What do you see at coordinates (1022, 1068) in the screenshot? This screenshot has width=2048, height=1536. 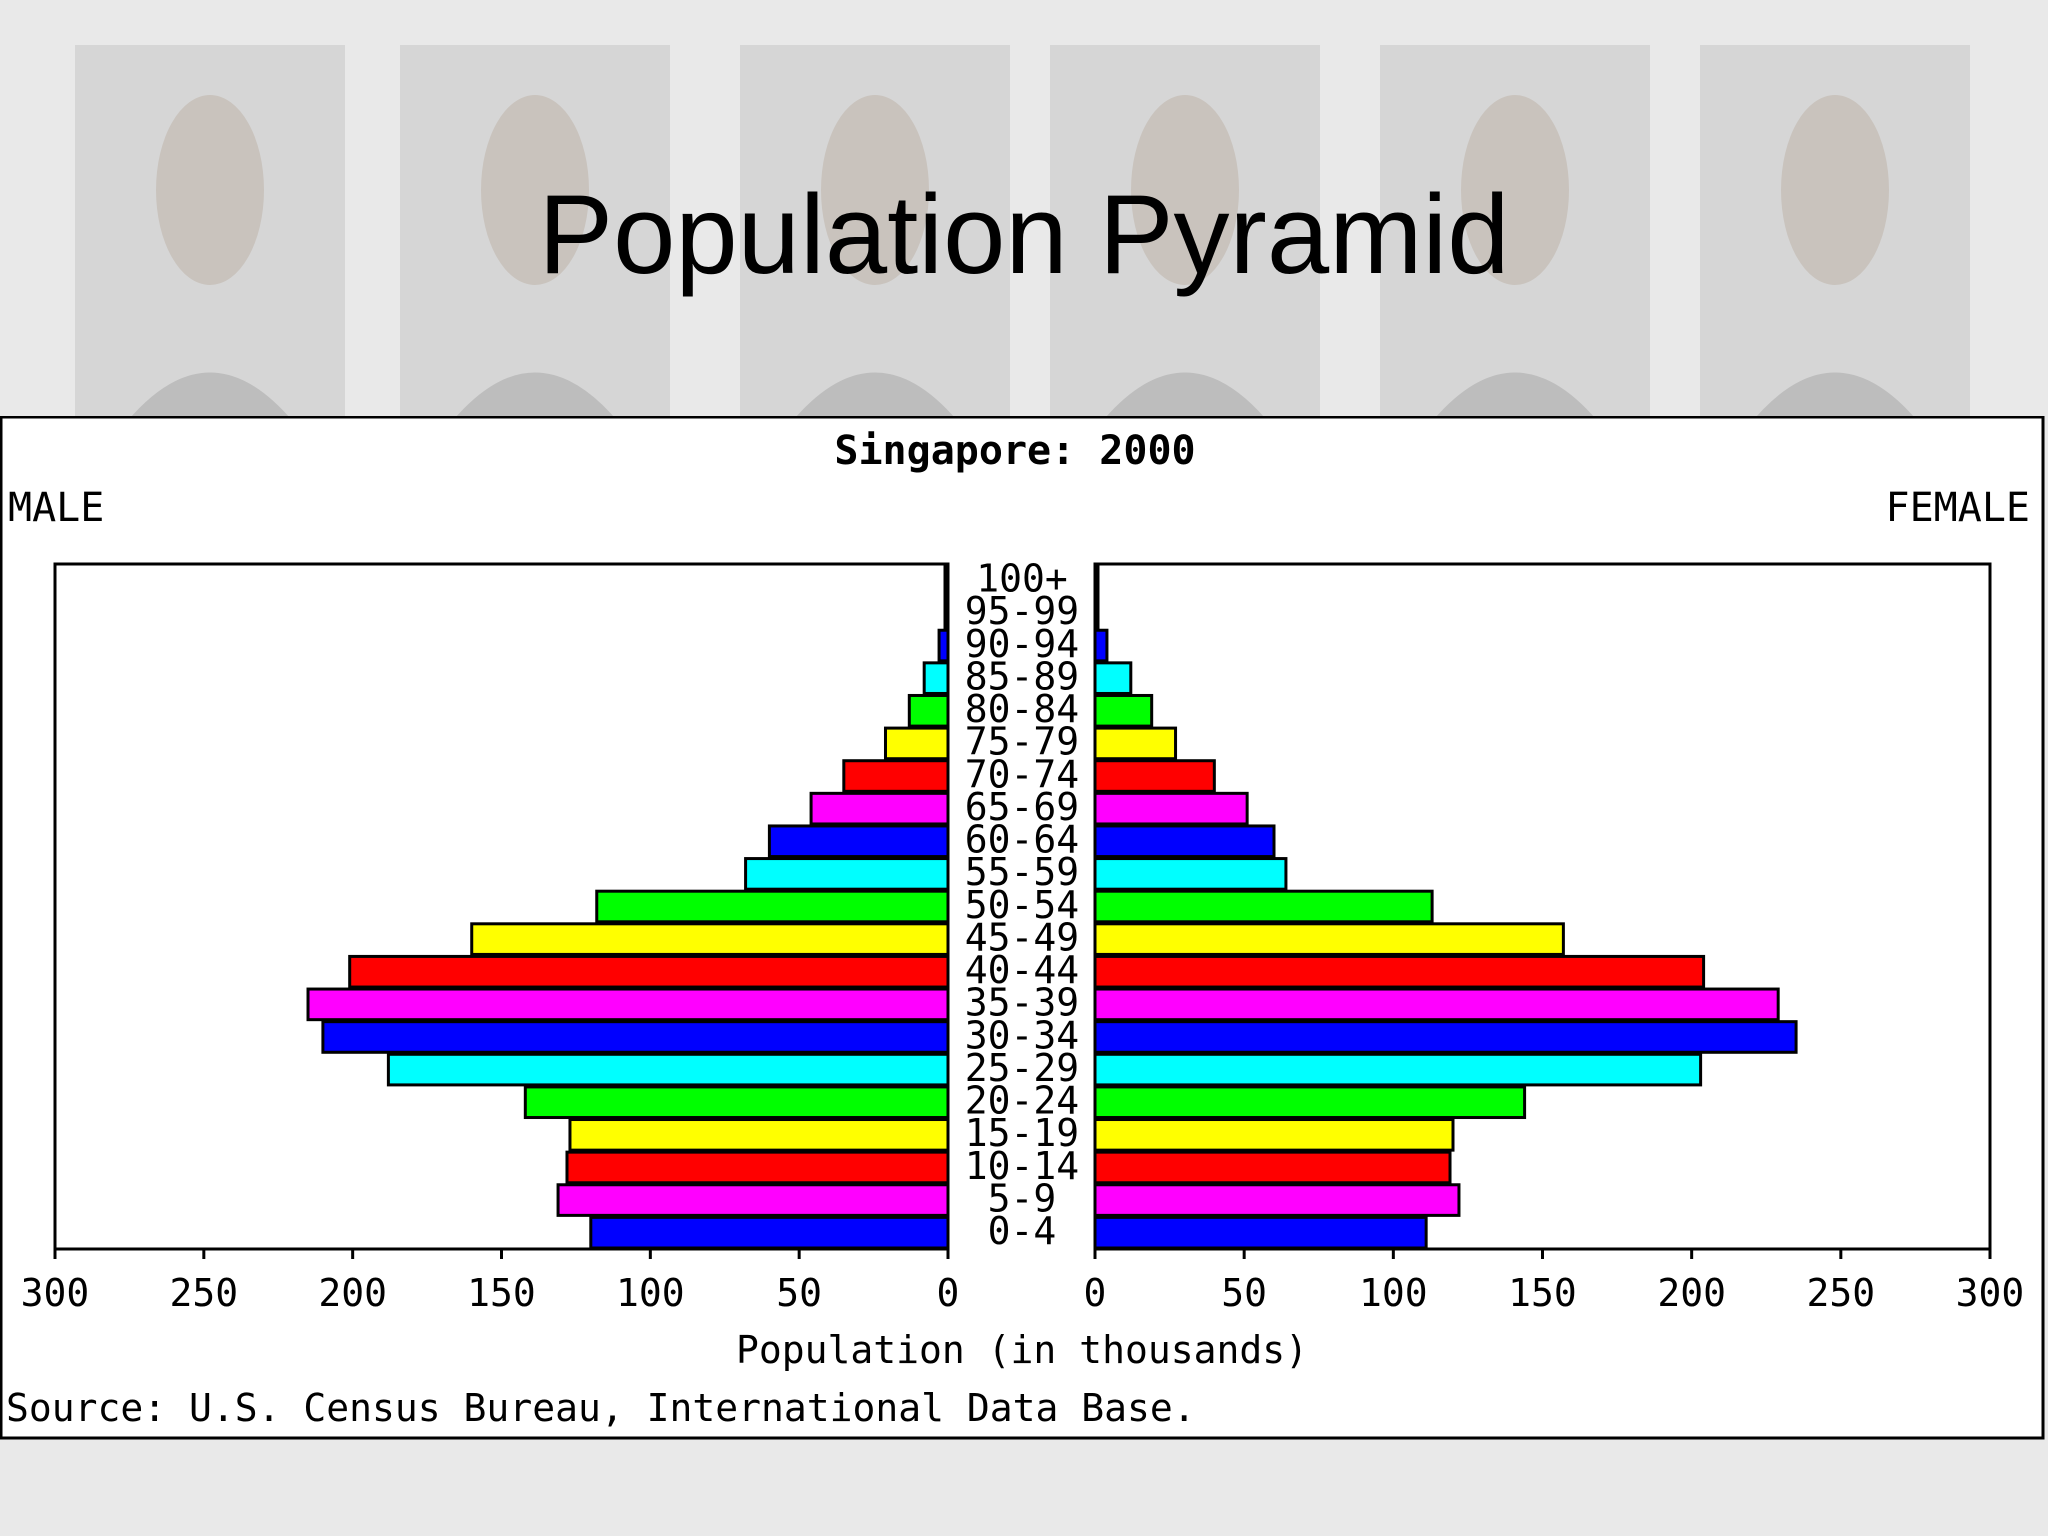 I see `age-group-label: 25-29` at bounding box center [1022, 1068].